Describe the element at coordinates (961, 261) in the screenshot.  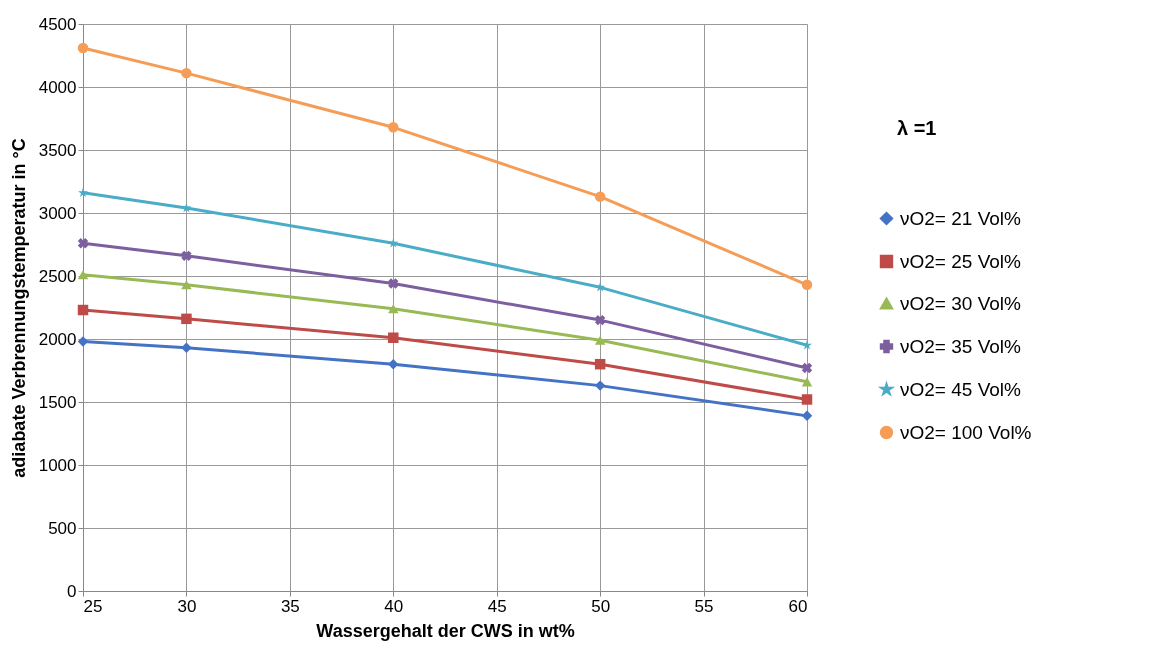
I see `legend-label: νO2= 25 Vol%` at that location.